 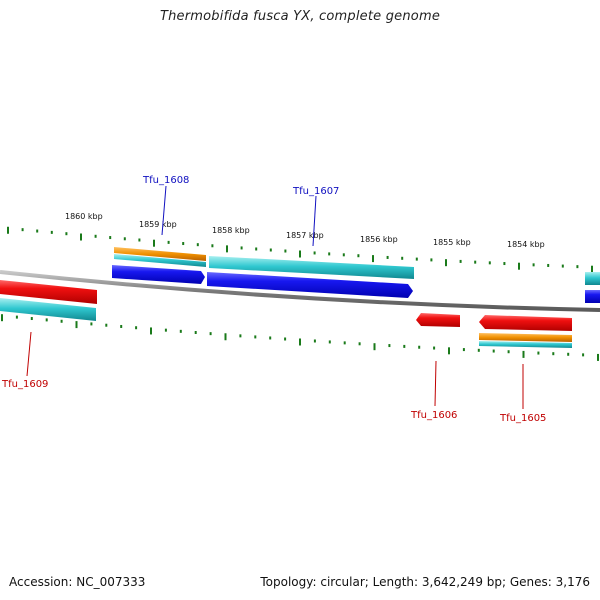 I want to click on gene-label-tfu-1606: Tfu_1606, so click(x=433, y=415).